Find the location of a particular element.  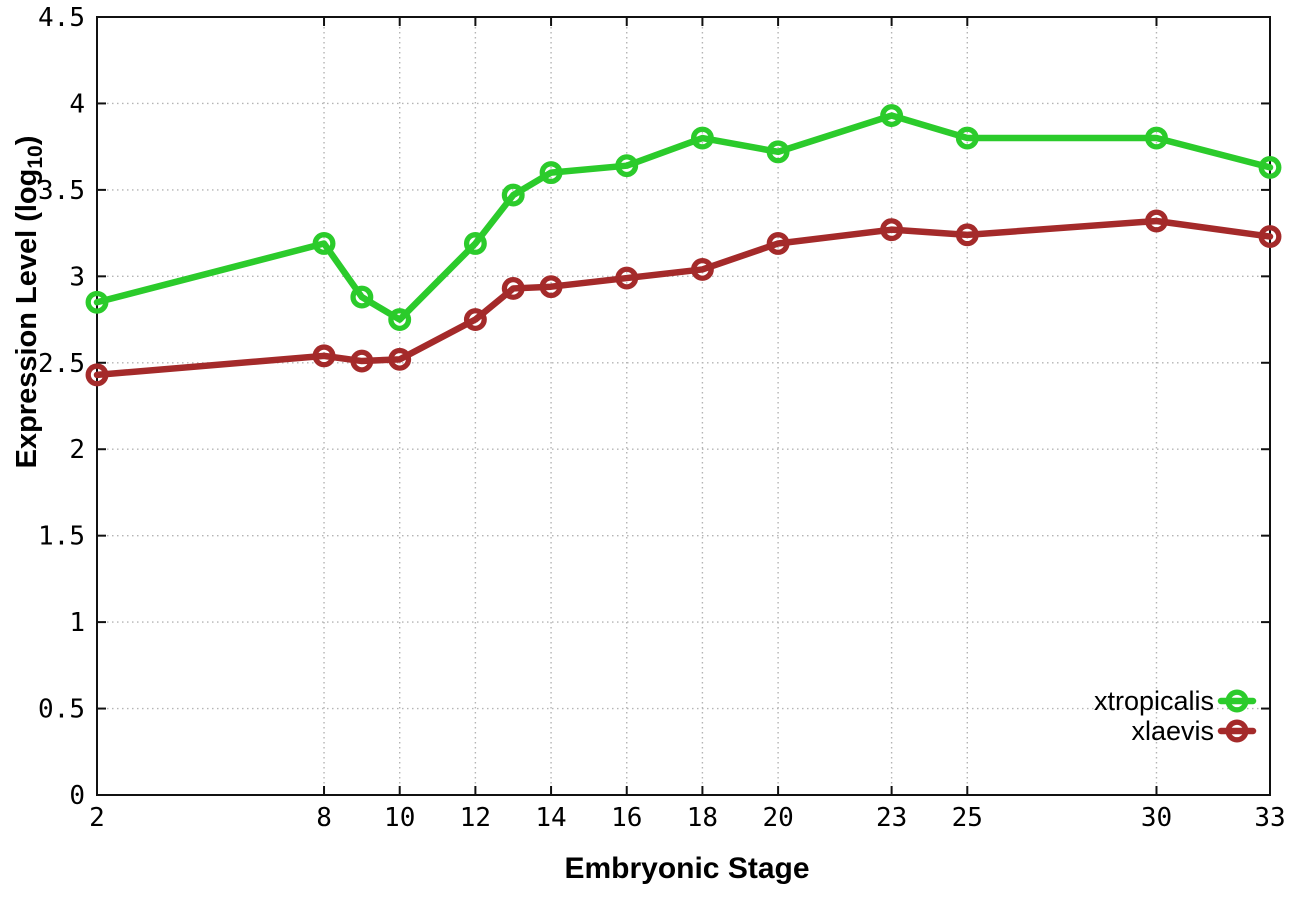

x-tick-label: 14 is located at coordinates (550, 818).